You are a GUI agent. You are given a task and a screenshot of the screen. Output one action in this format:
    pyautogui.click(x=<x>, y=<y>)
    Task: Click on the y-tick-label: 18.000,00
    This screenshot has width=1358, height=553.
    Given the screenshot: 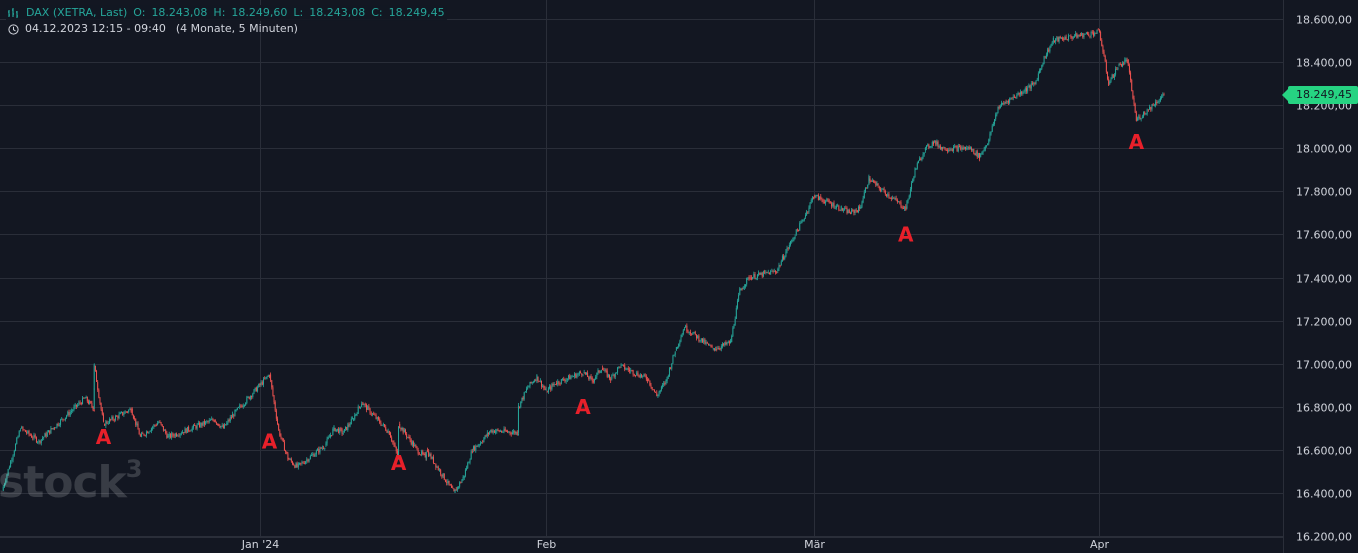 What is the action you would take?
    pyautogui.click(x=1324, y=149)
    